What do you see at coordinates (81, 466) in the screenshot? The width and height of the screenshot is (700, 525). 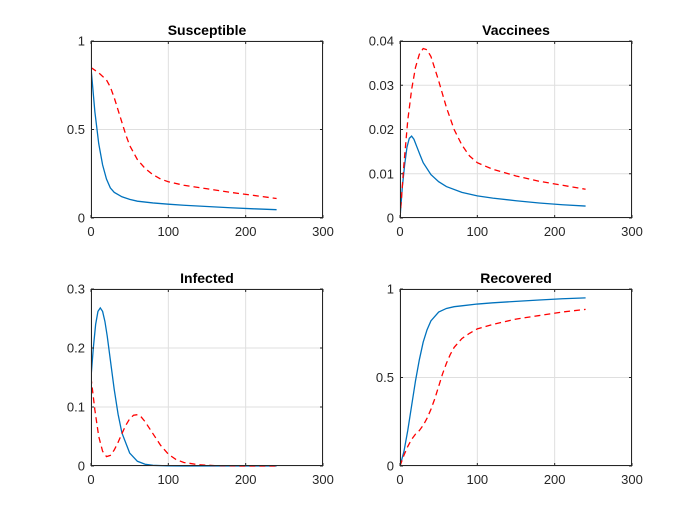 I see `infected-y-tick-label: 0` at bounding box center [81, 466].